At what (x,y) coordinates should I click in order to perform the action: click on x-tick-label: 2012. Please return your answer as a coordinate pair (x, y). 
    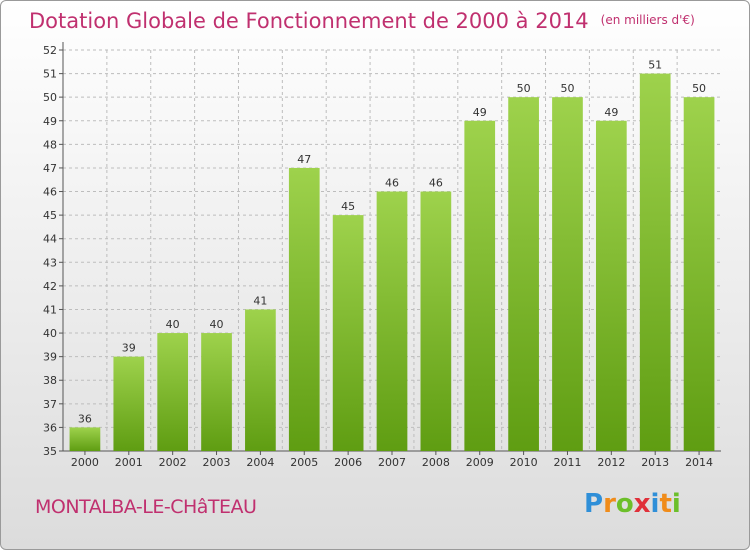
    Looking at the image, I should click on (611, 462).